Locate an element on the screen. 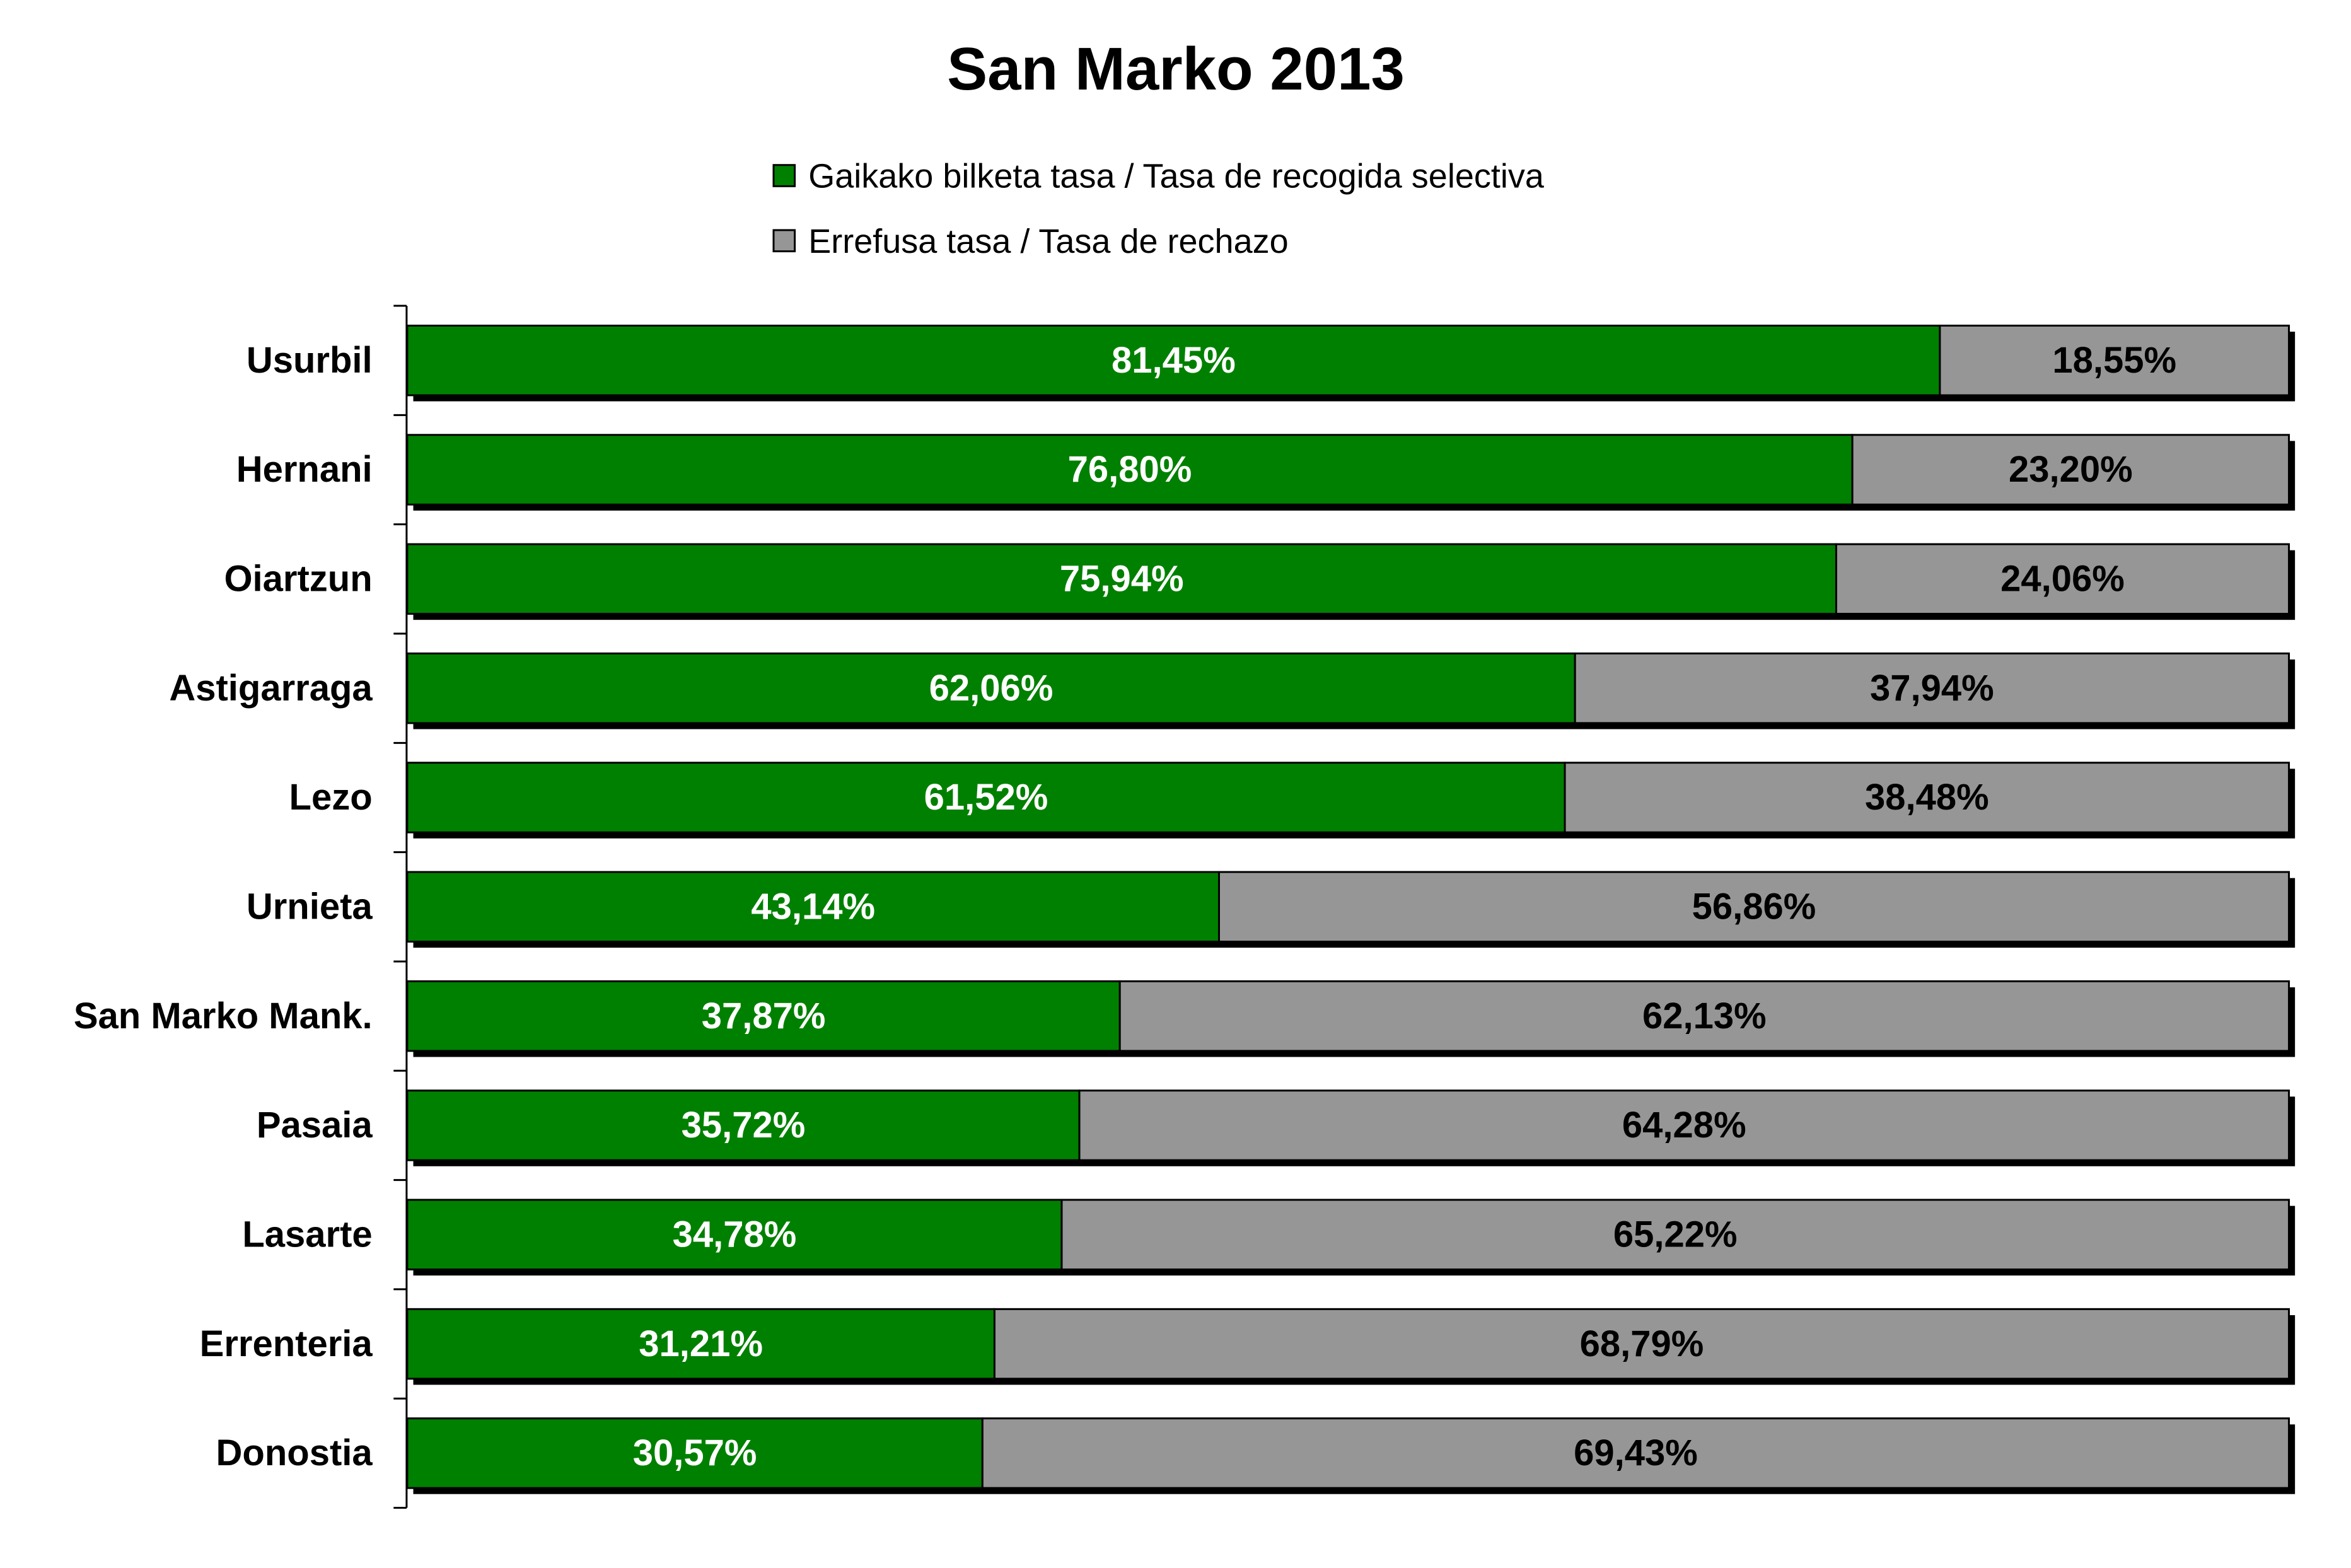  category-label-2: Hernani is located at coordinates (305, 470).